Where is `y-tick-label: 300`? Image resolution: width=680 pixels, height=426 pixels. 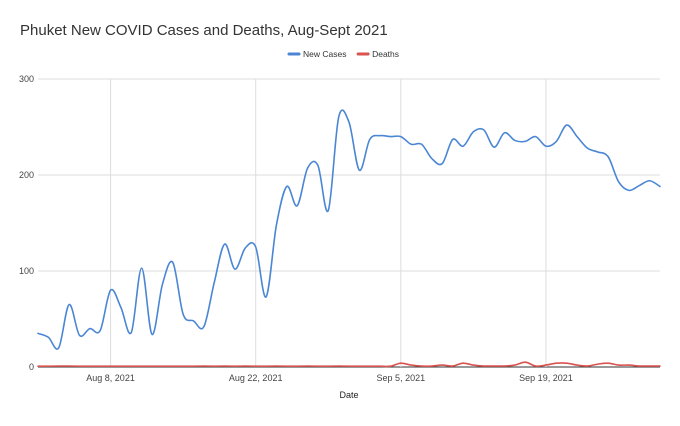
y-tick-label: 300 is located at coordinates (26, 79).